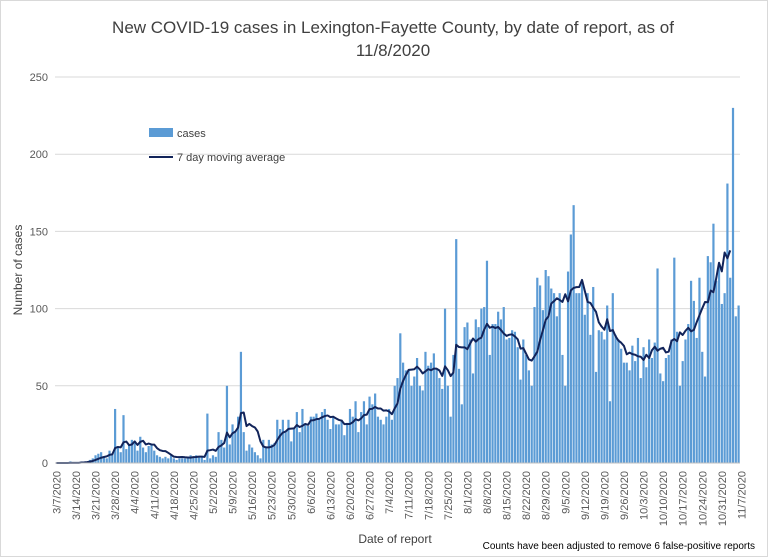  Describe the element at coordinates (395, 539) in the screenshot. I see `x-axis-title: Date of report` at that location.